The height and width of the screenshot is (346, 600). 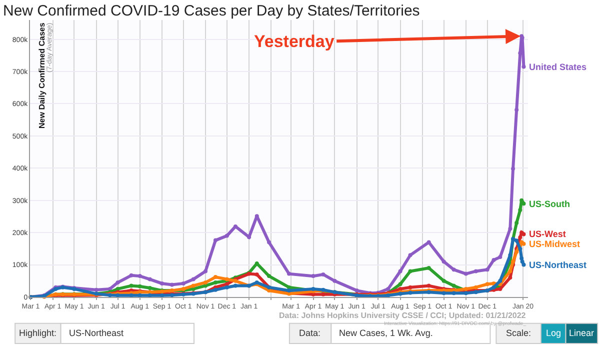 What do you see at coordinates (294, 41) in the screenshot?
I see `annotation: Yesterday` at bounding box center [294, 41].